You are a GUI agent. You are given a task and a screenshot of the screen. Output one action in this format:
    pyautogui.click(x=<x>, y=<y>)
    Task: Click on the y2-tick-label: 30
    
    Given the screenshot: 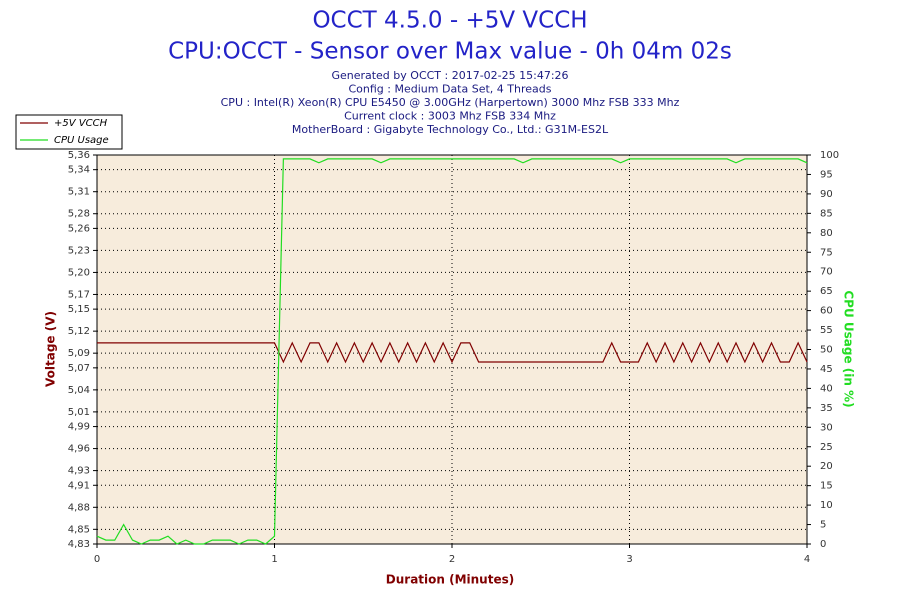 What is the action you would take?
    pyautogui.click(x=826, y=427)
    